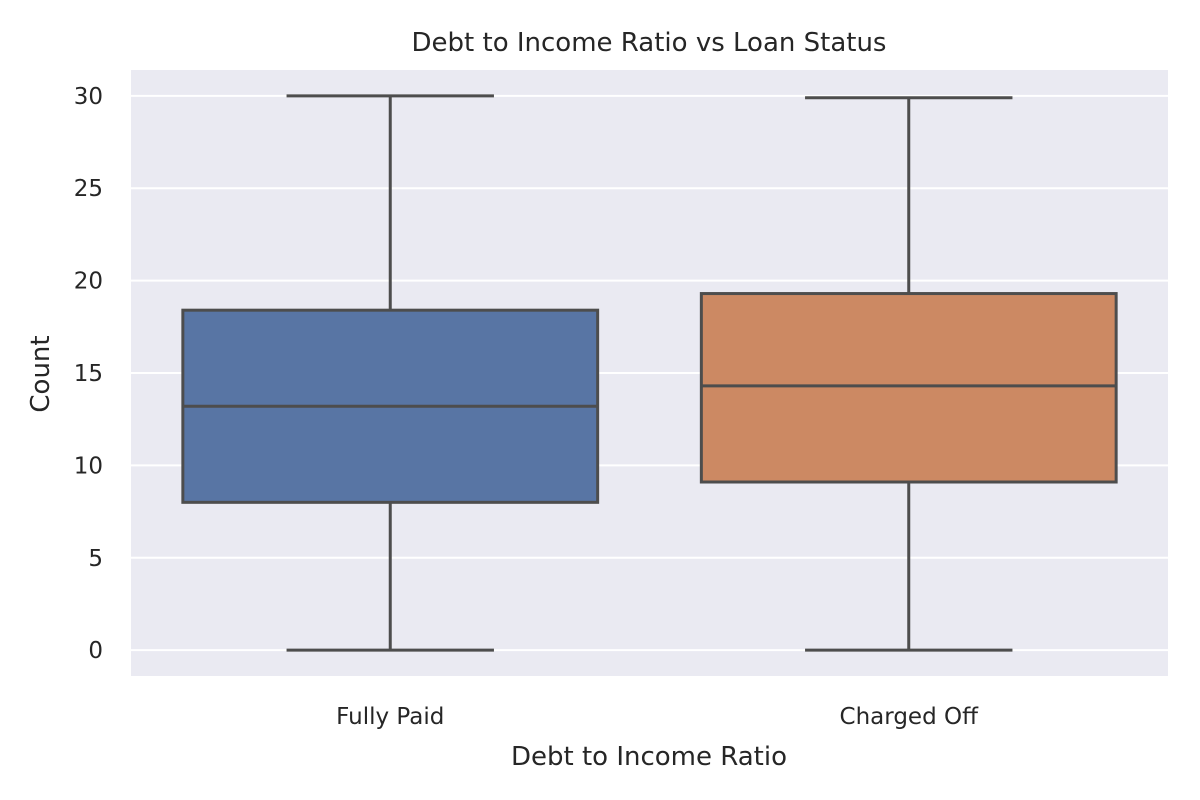 This screenshot has width=1200, height=800. I want to click on x-tick-label: Fully Paid, so click(390, 717).